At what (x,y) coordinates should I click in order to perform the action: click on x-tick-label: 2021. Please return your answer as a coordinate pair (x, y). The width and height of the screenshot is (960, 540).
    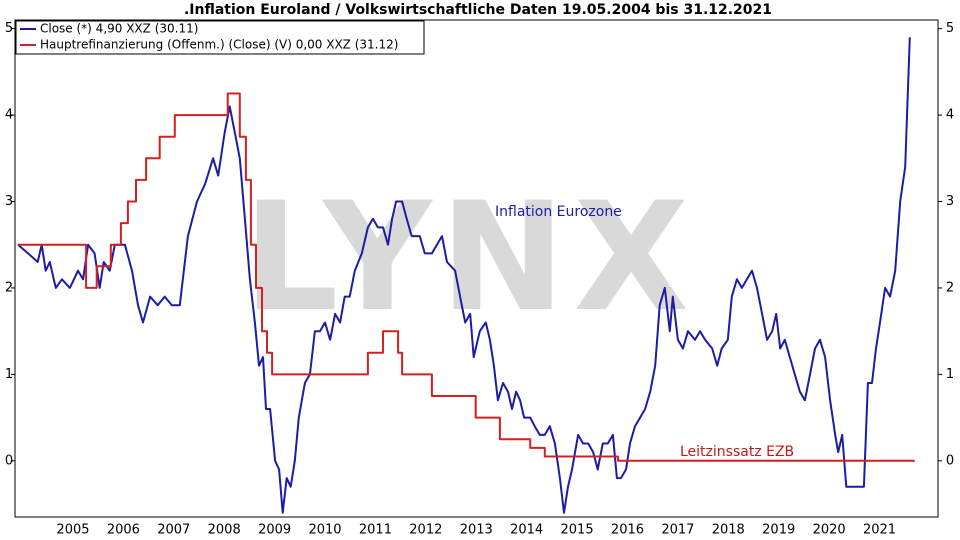
    Looking at the image, I should click on (879, 530).